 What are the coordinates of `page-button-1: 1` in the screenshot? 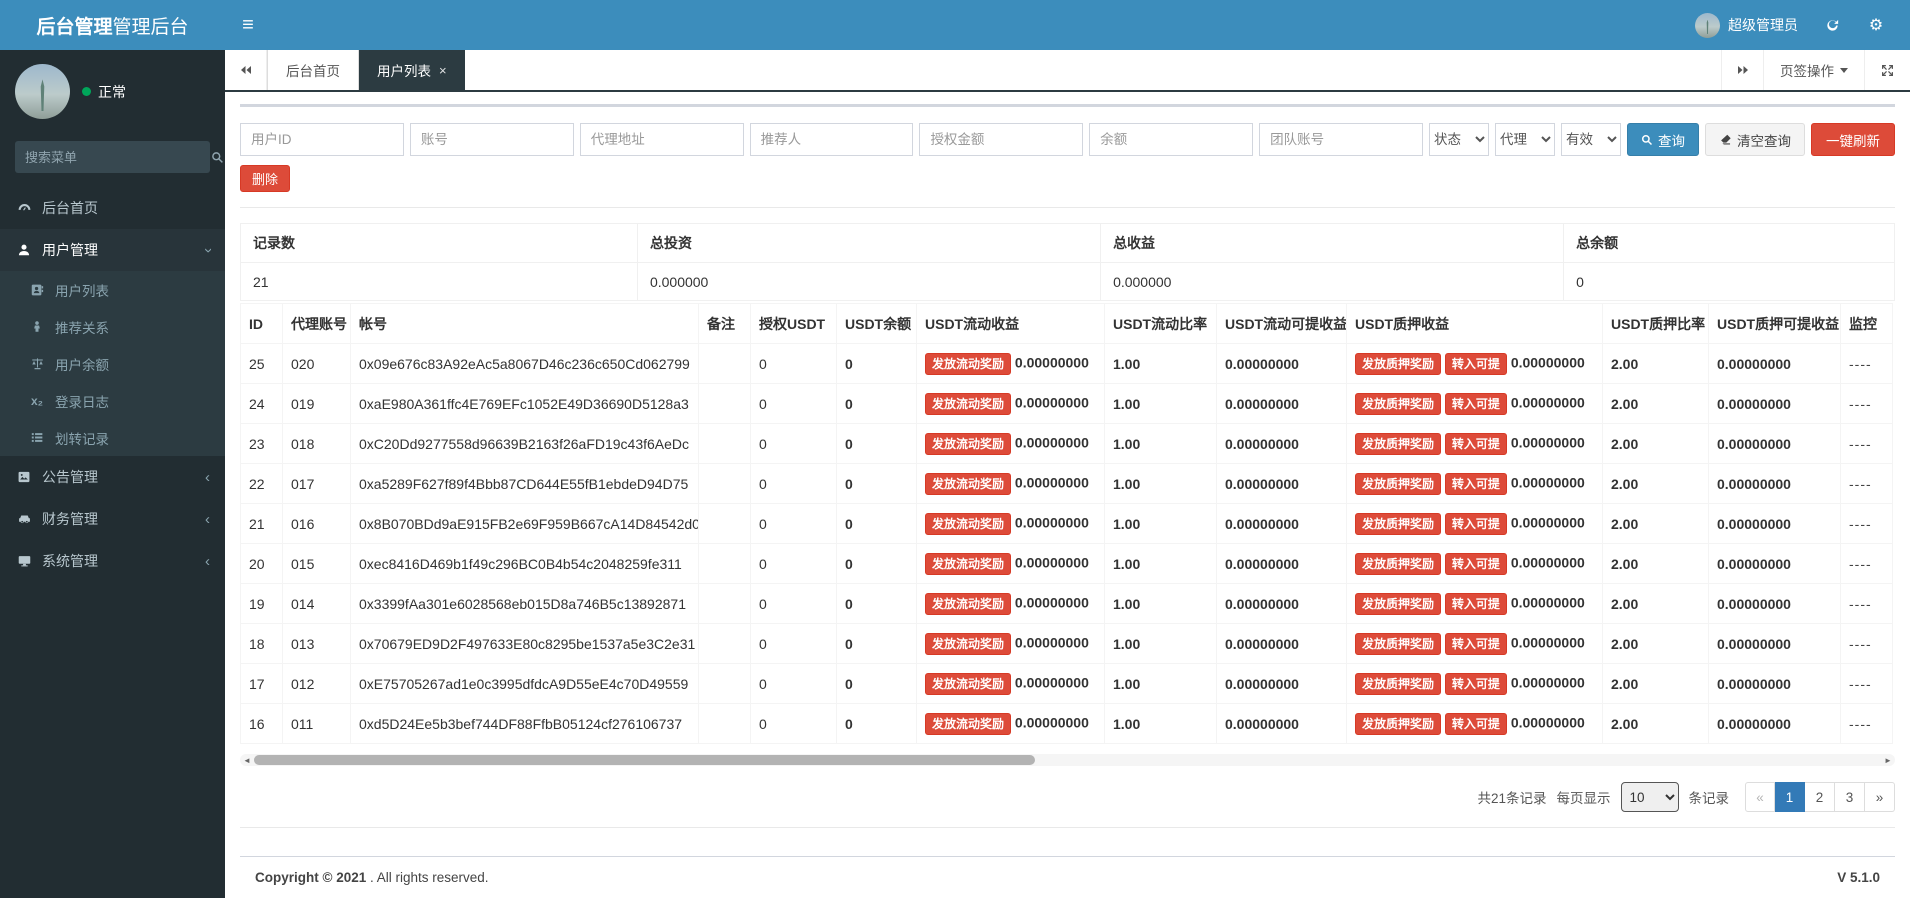 It's located at (1790, 797).